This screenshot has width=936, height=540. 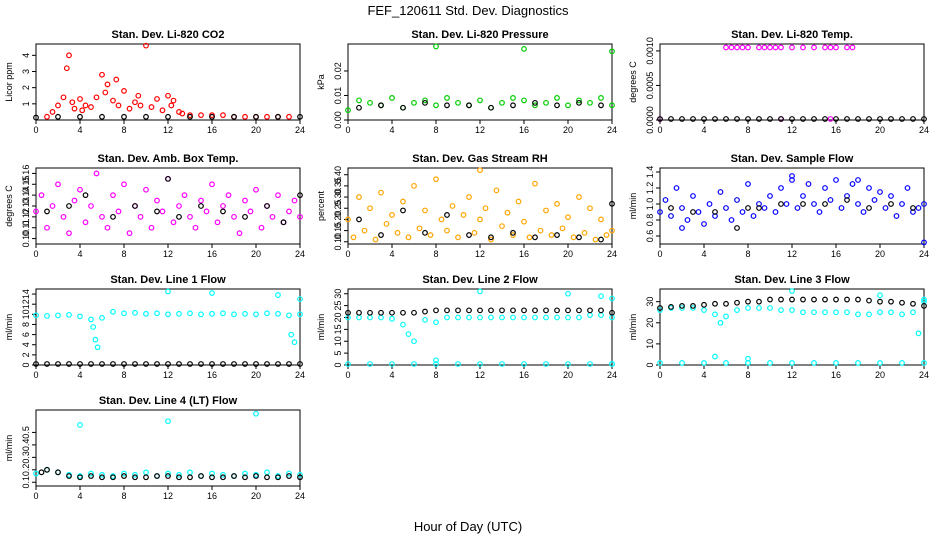 I want to click on plot-frame, so click(x=168, y=448).